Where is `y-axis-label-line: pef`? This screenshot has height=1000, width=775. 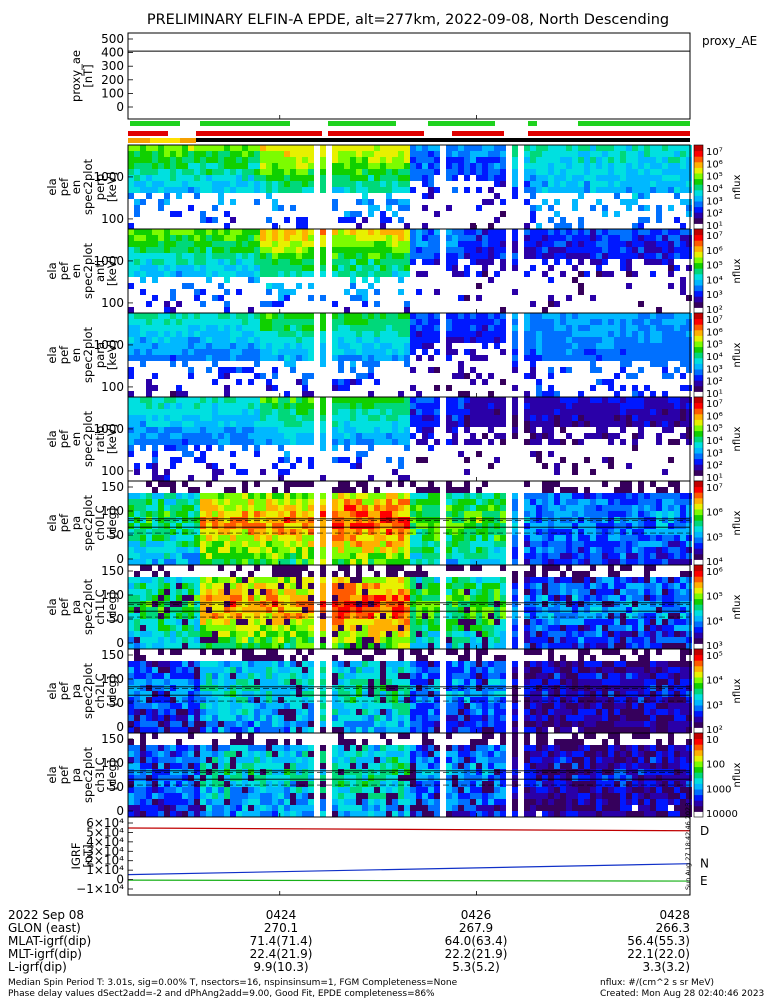
y-axis-label-line: pef is located at coordinates (64, 270).